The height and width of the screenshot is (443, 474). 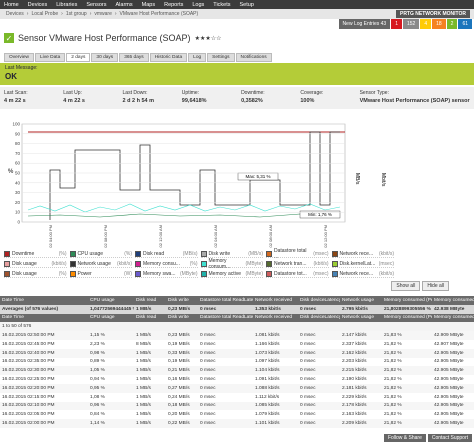 What do you see at coordinates (134, 57) in the screenshot?
I see `tab: 365 days` at bounding box center [134, 57].